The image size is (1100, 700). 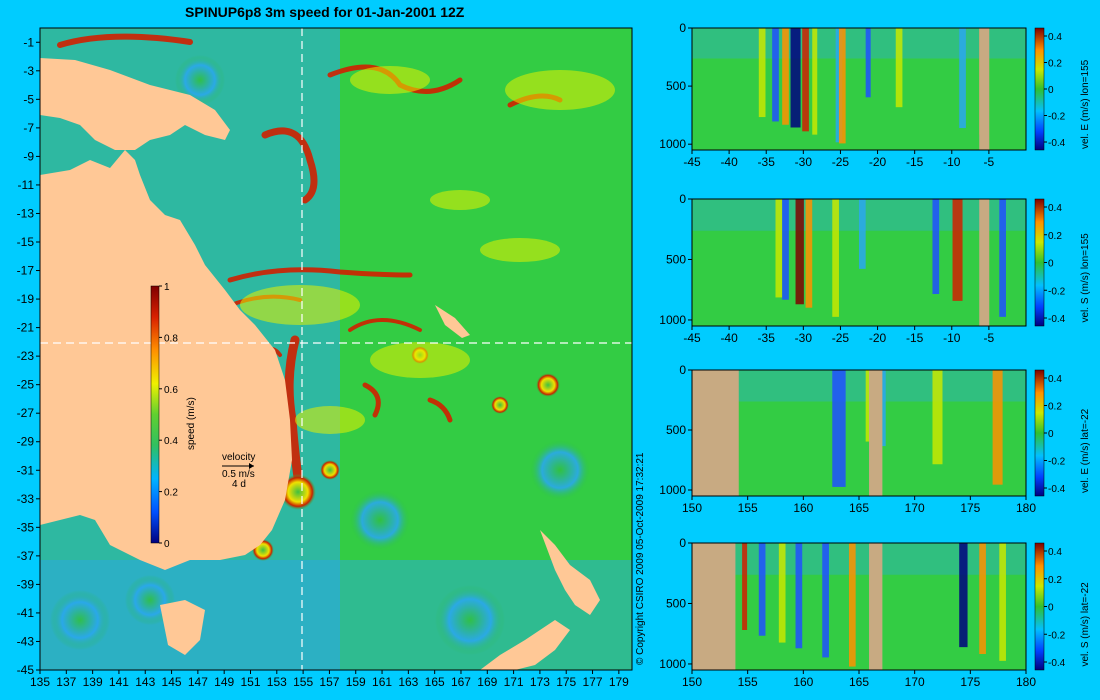 I want to click on map-y-tick-label: -27, so click(x=26, y=413).